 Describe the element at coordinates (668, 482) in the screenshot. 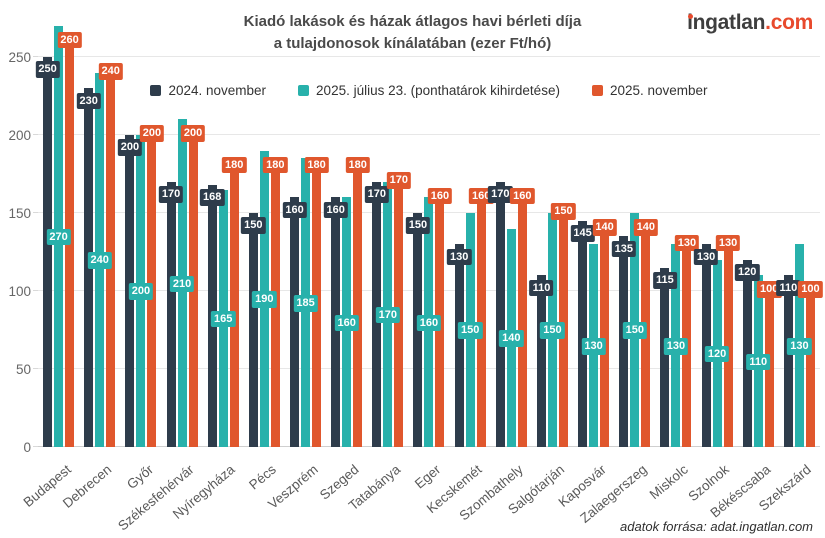

I see `x-axis-label: Miskolc` at that location.